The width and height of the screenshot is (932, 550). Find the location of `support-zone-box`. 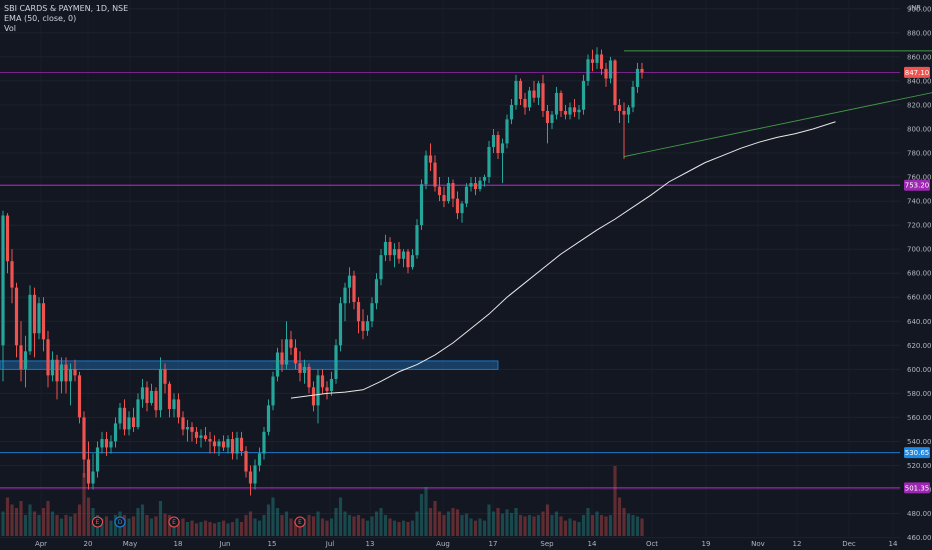

support-zone-box is located at coordinates (249, 365).